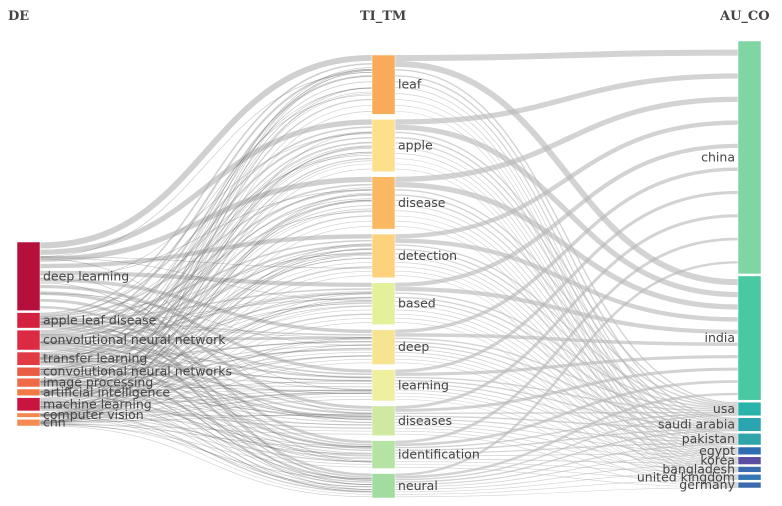  What do you see at coordinates (415, 145) in the screenshot?
I see `node-label-apple: apple` at bounding box center [415, 145].